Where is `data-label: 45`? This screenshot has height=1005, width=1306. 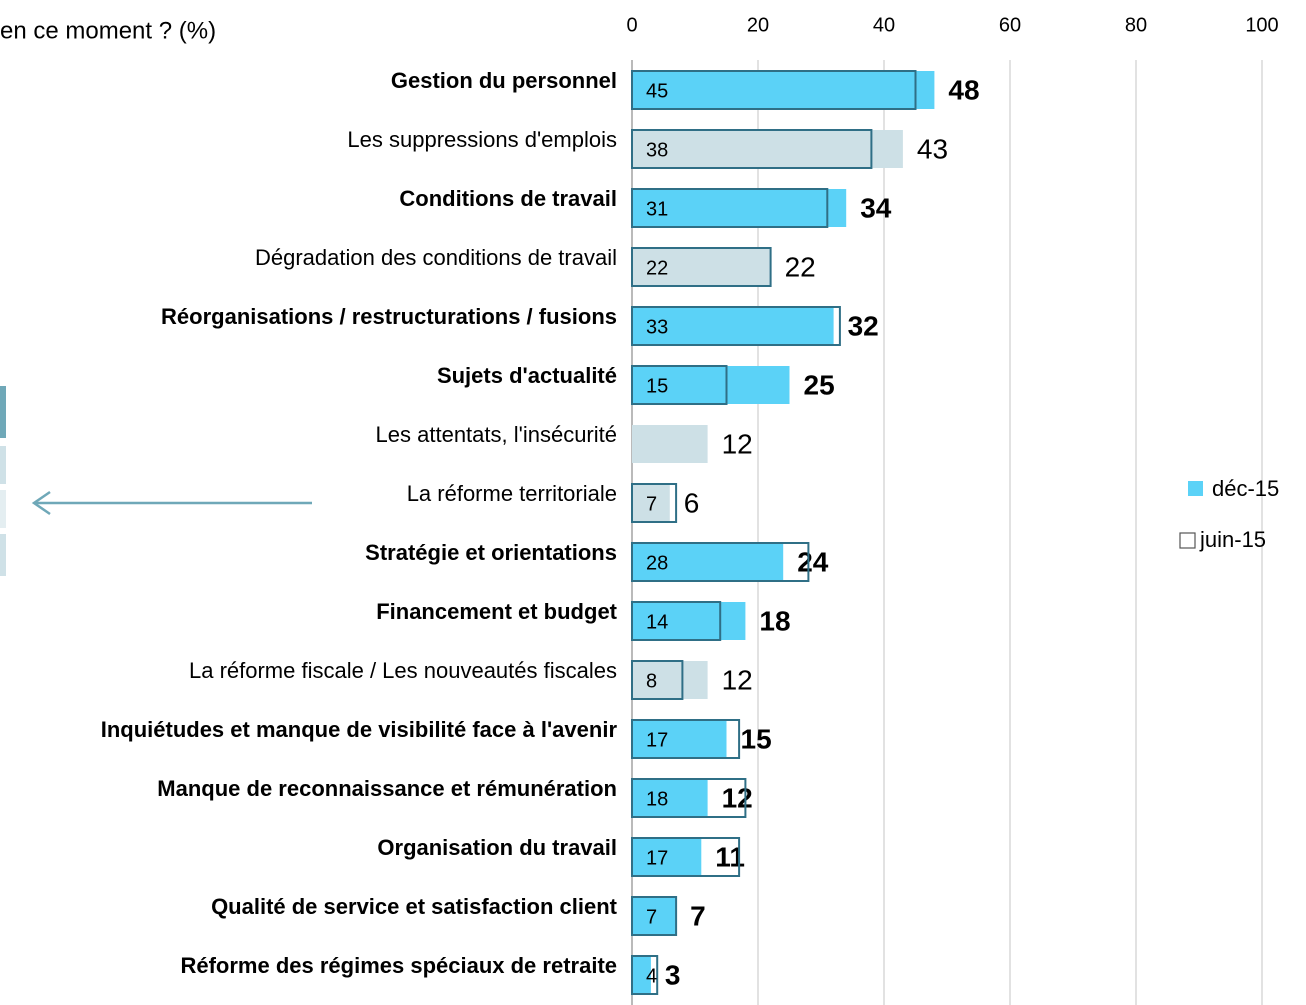
data-label: 45 is located at coordinates (657, 91).